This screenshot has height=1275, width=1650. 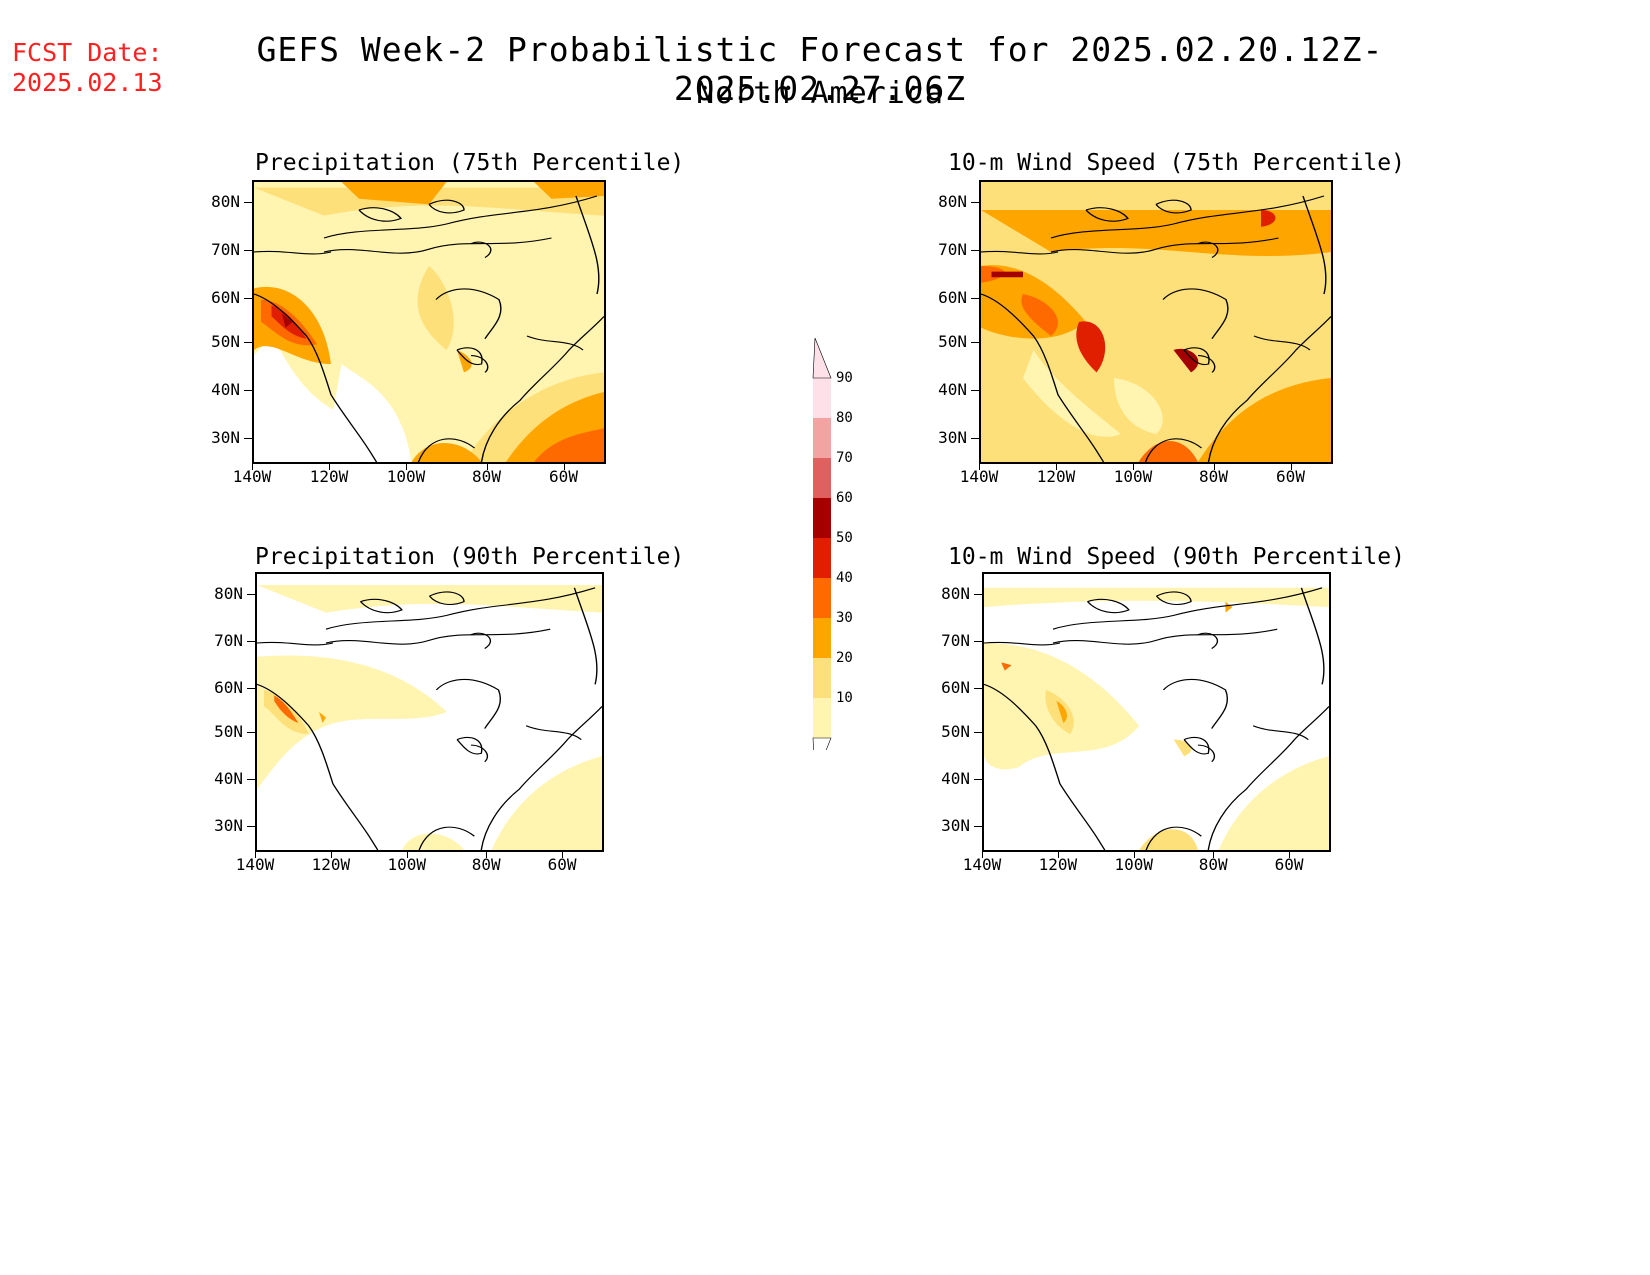 I want to click on colorbar-level-label: 20, so click(x=844, y=658).